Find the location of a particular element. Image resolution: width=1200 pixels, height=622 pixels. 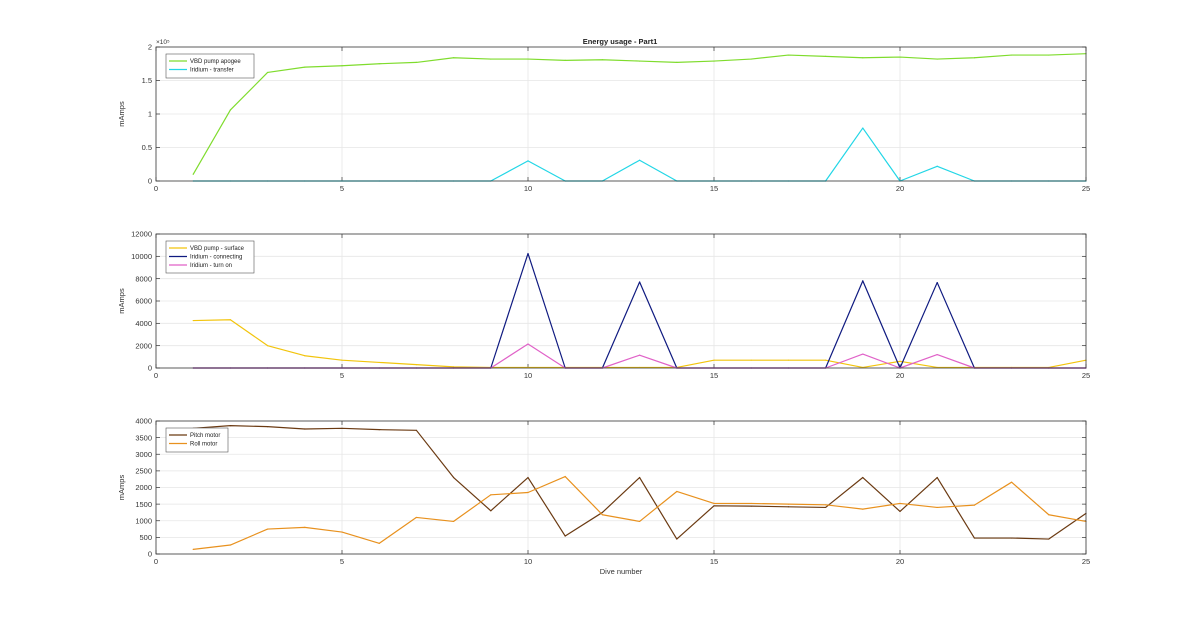

y-tick-label: 500 is located at coordinates (145, 537).